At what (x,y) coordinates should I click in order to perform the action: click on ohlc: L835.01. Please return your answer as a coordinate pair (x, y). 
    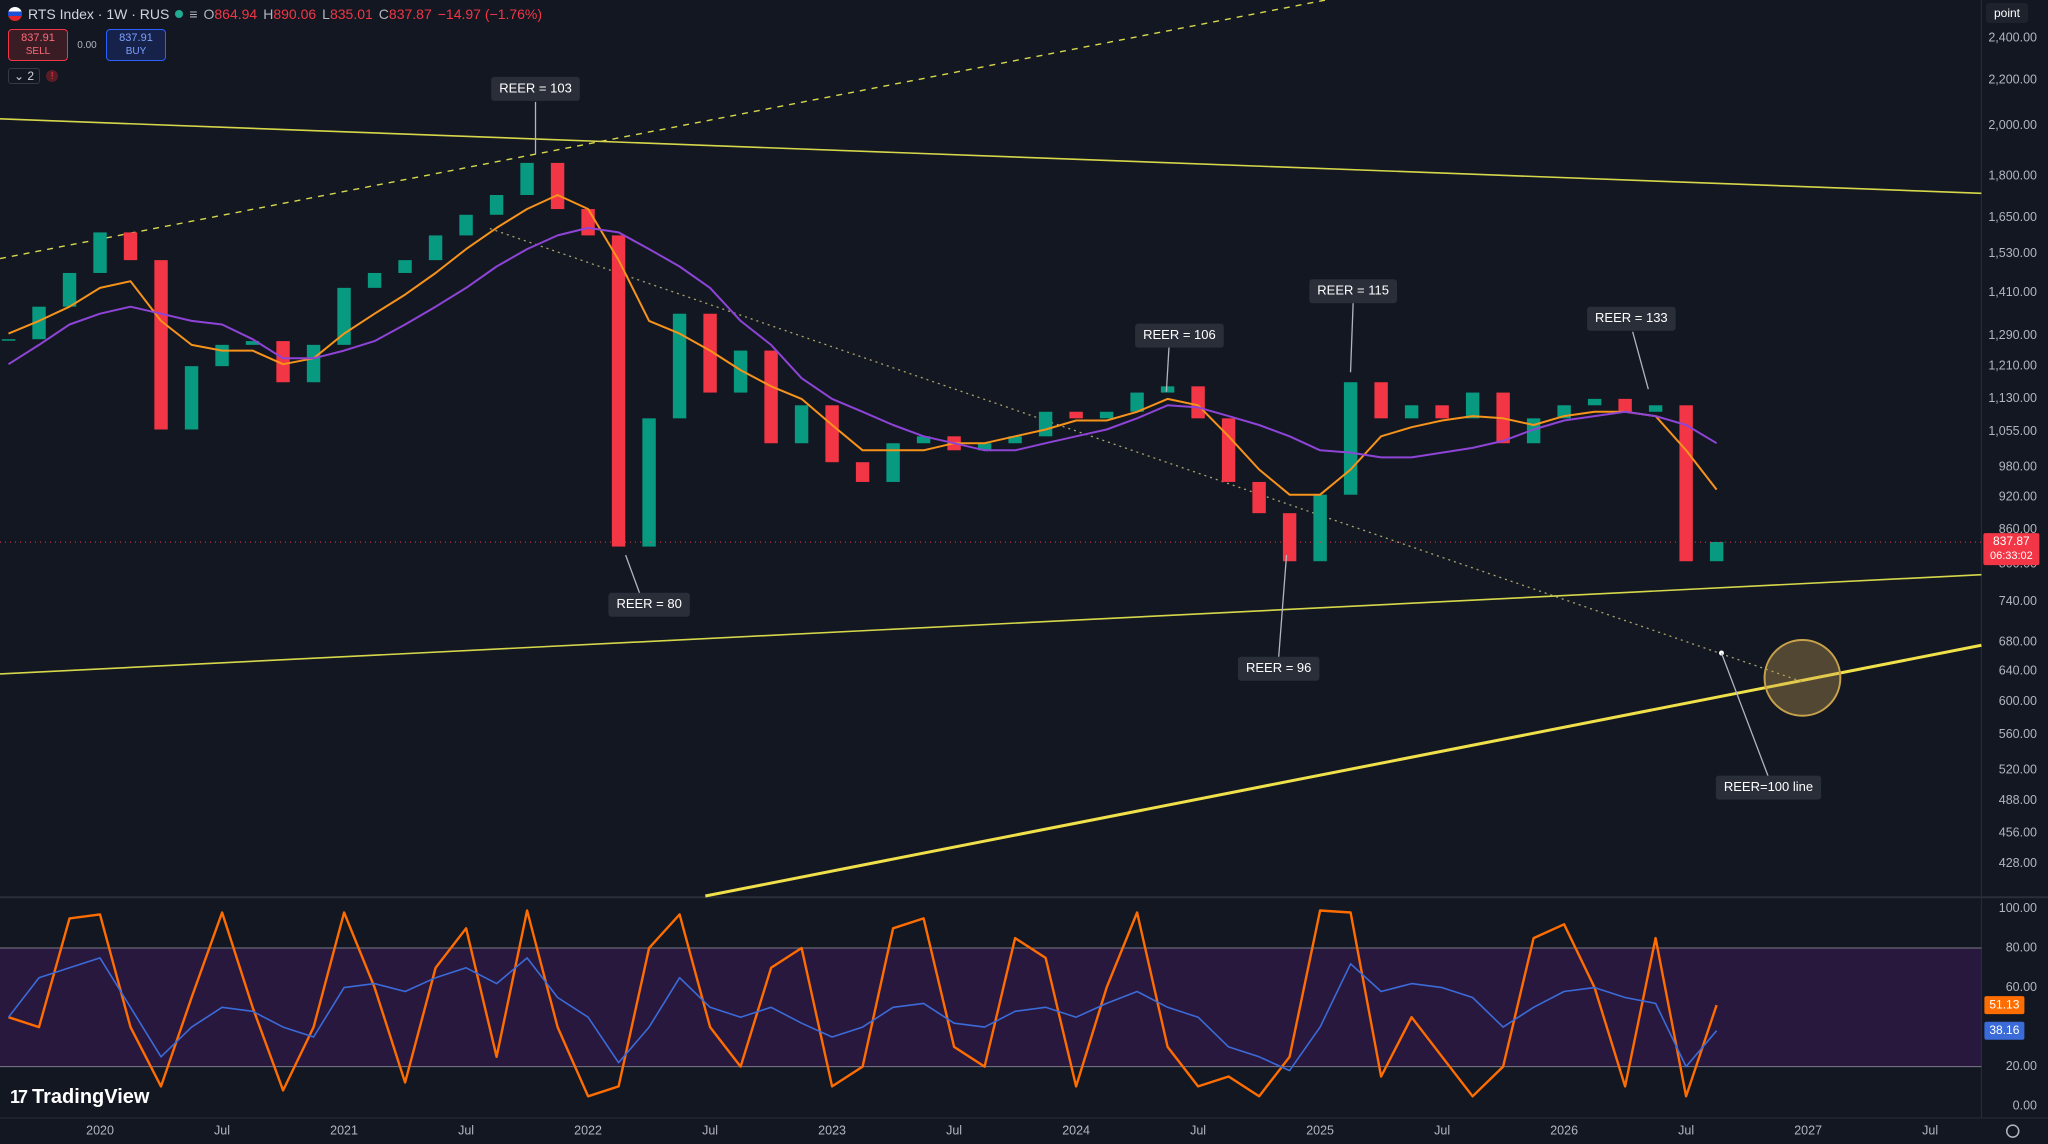
    Looking at the image, I should click on (347, 14).